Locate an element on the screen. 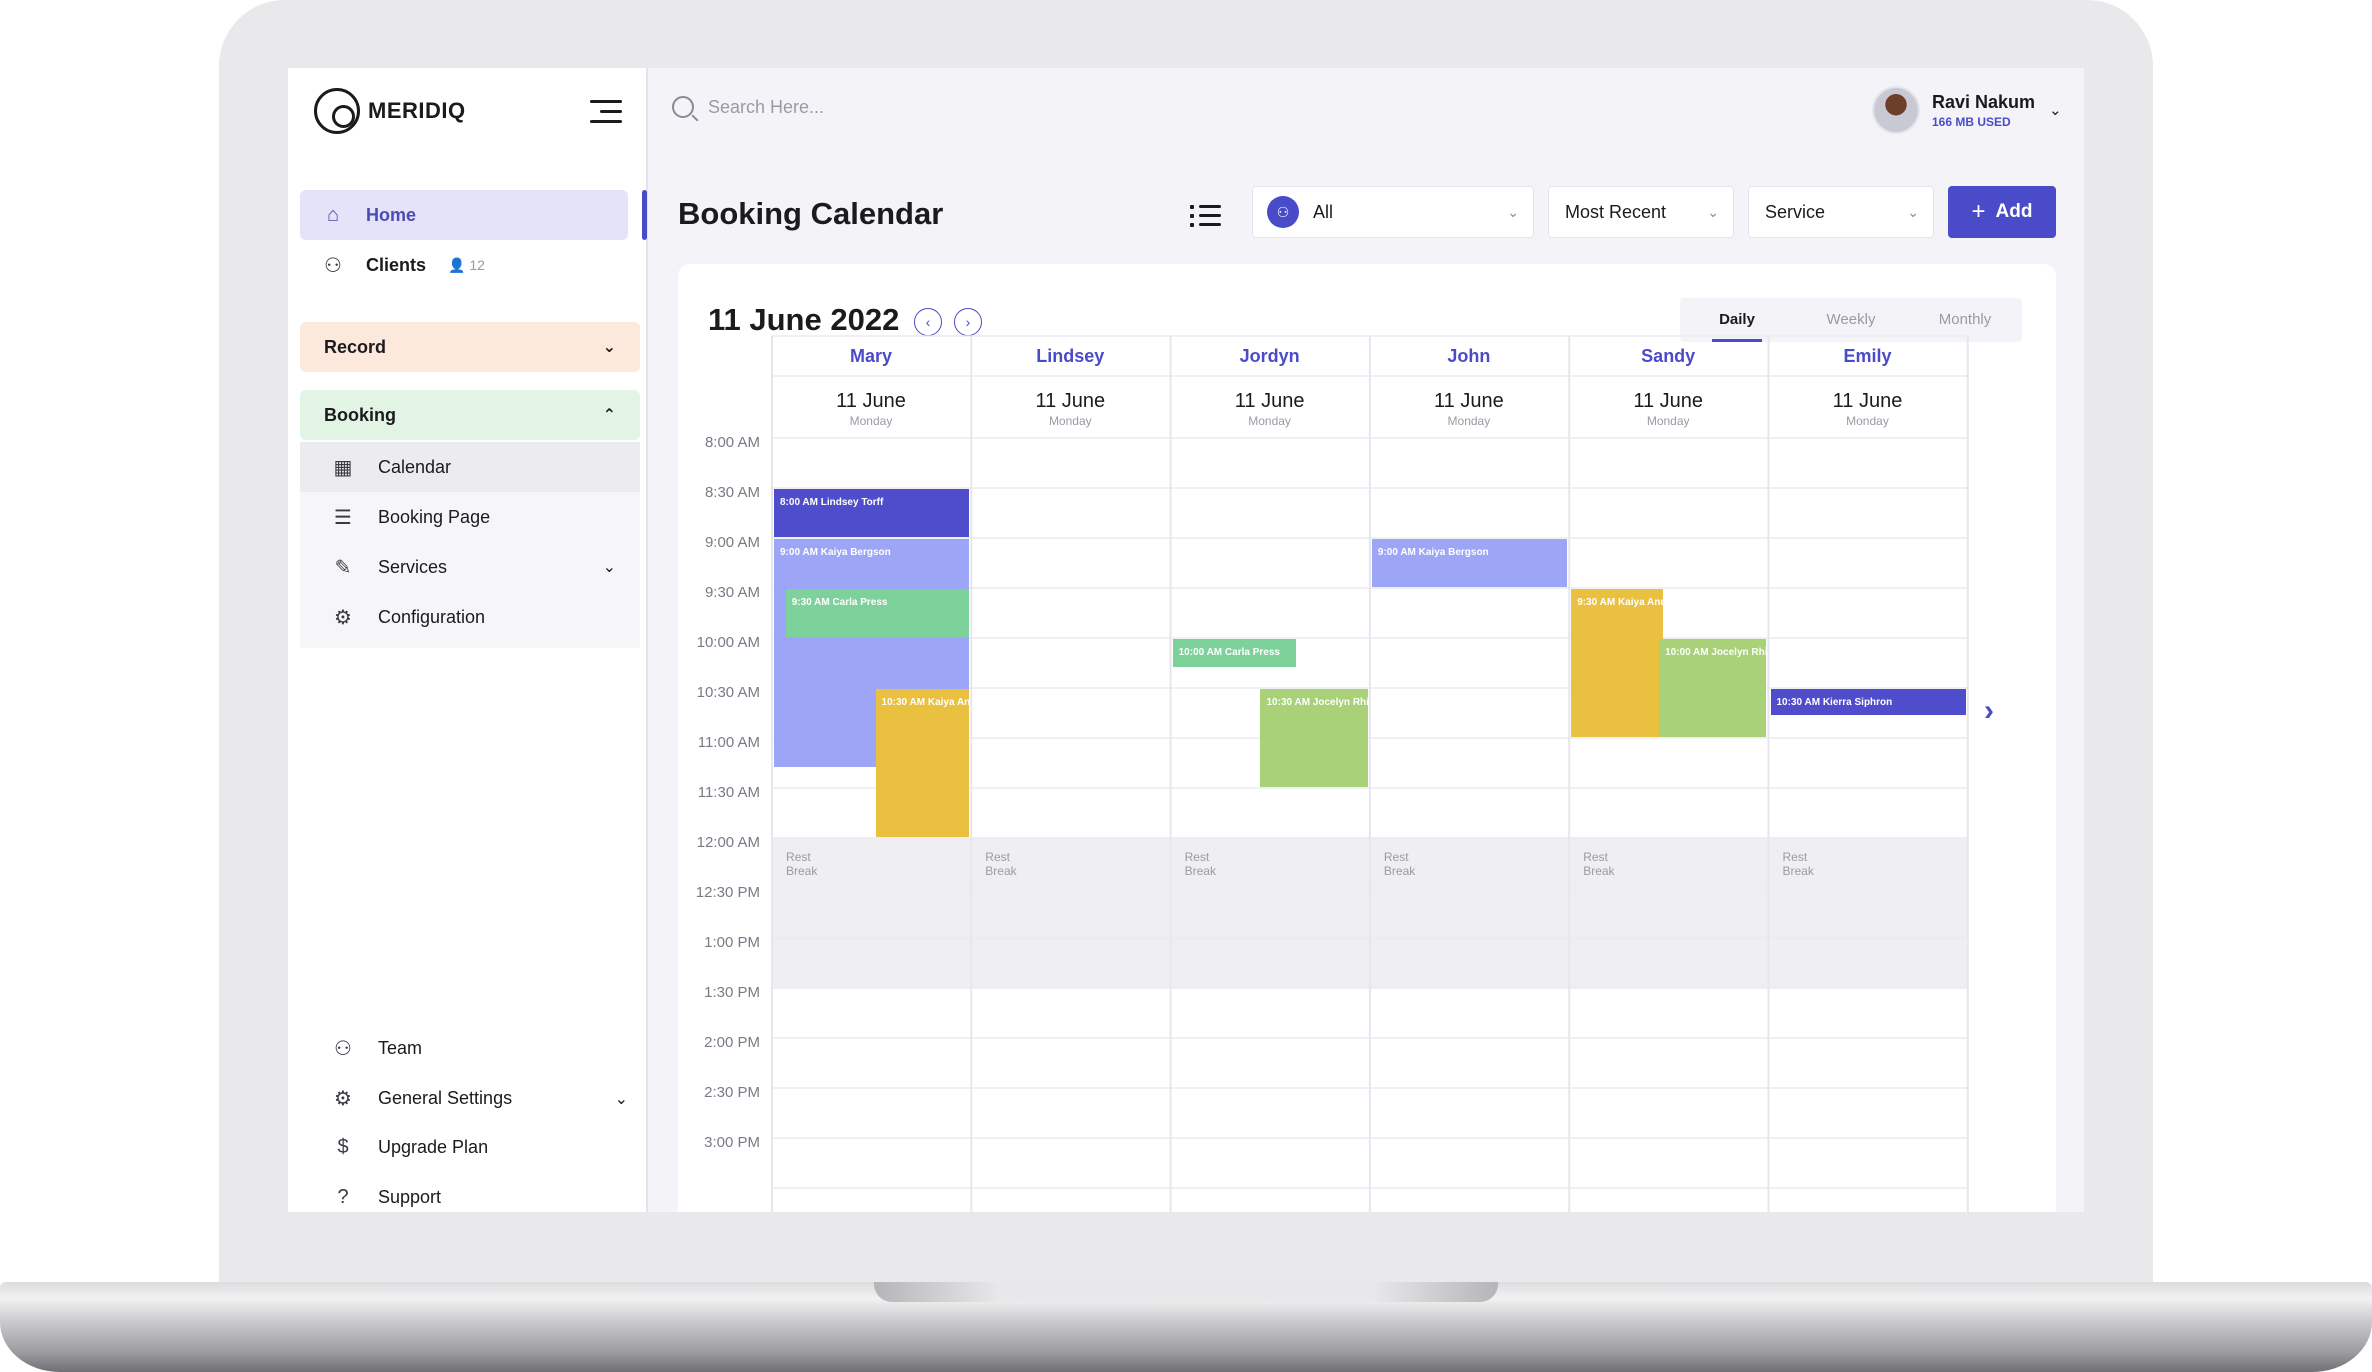 This screenshot has width=2372, height=1372. tab-monthly: Monthly is located at coordinates (1965, 319).